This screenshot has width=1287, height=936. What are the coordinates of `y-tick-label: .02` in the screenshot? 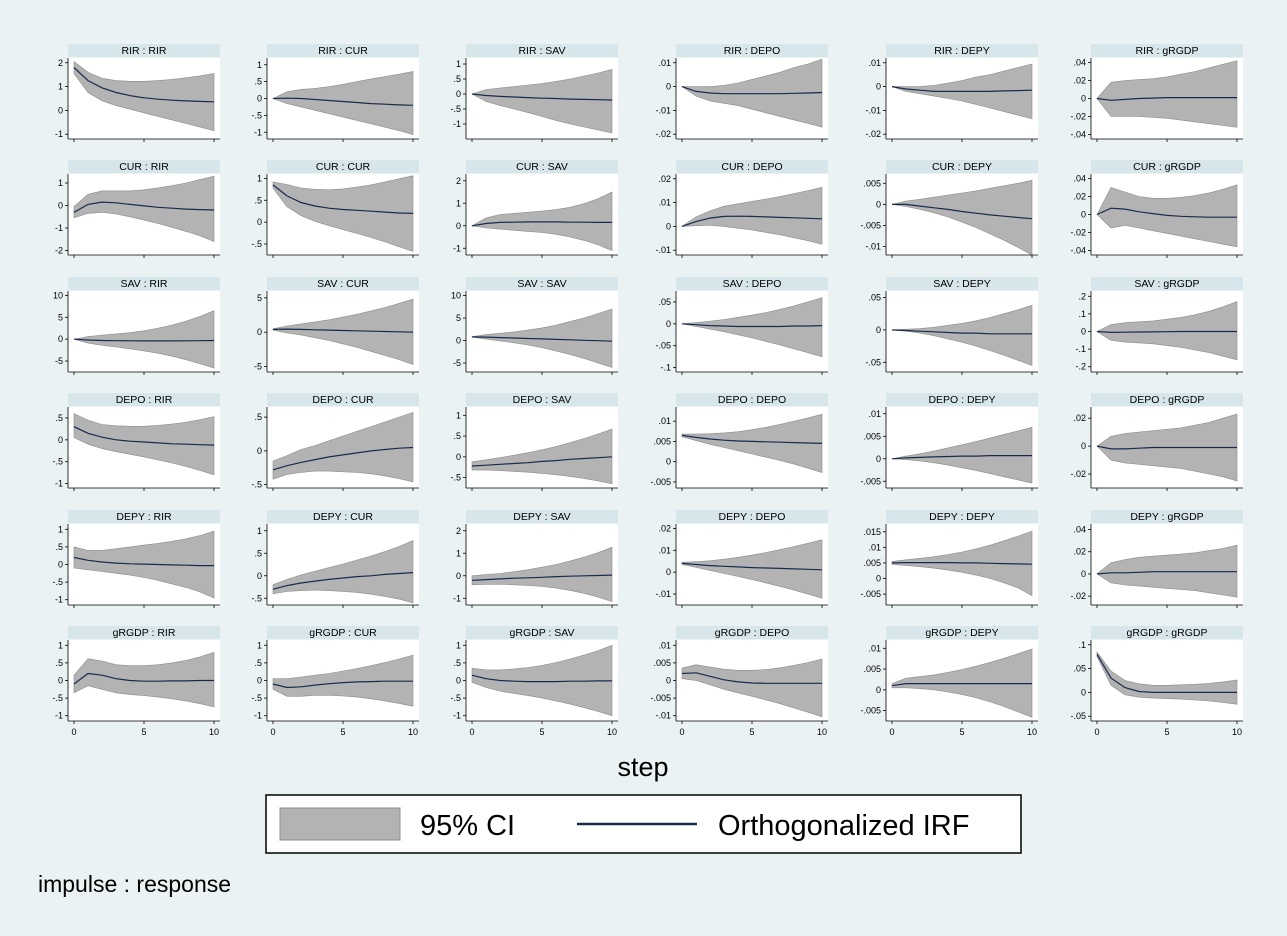 It's located at (1079, 418).